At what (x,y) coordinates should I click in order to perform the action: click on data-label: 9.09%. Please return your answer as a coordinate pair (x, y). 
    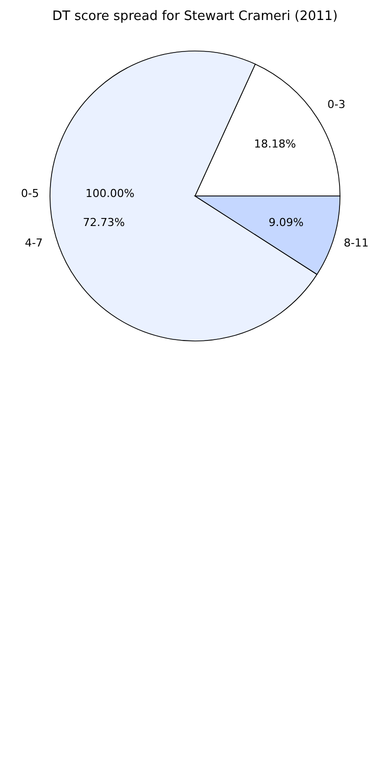
    Looking at the image, I should click on (286, 222).